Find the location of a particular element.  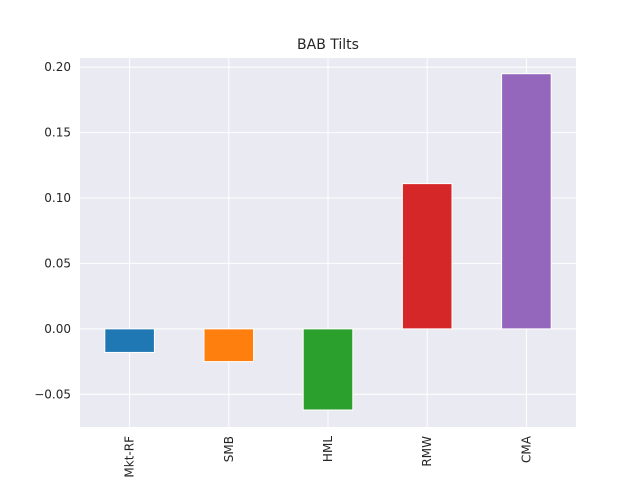

y-tick-labels: −0.05 0.00 0.05 0.10 0.15 0.20 is located at coordinates (52, 230).